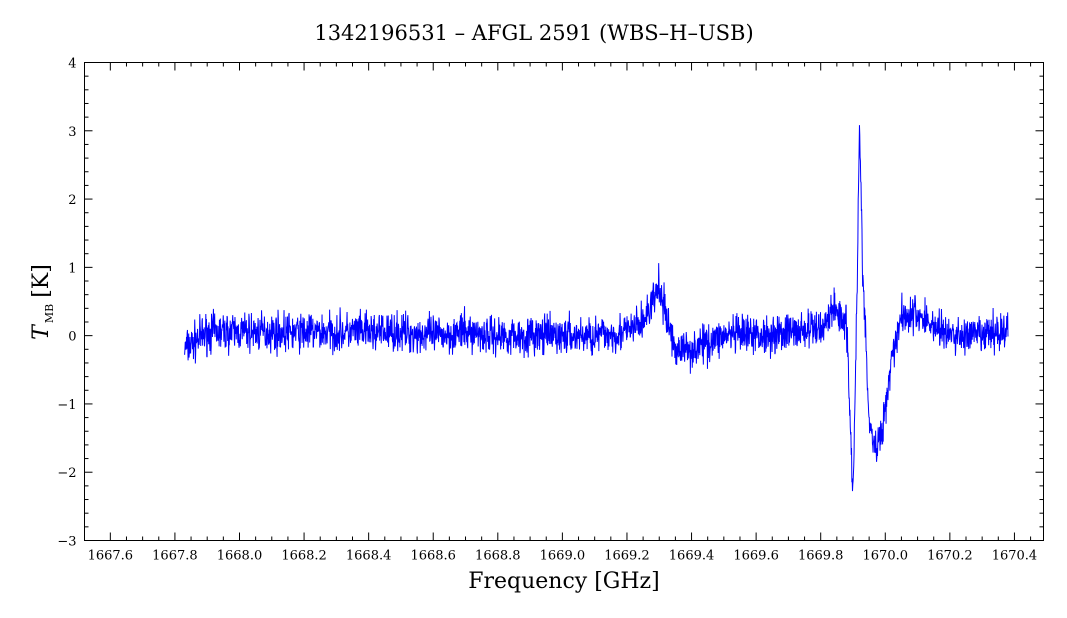  Describe the element at coordinates (66, 405) in the screenshot. I see `y-tick-label: −1` at that location.